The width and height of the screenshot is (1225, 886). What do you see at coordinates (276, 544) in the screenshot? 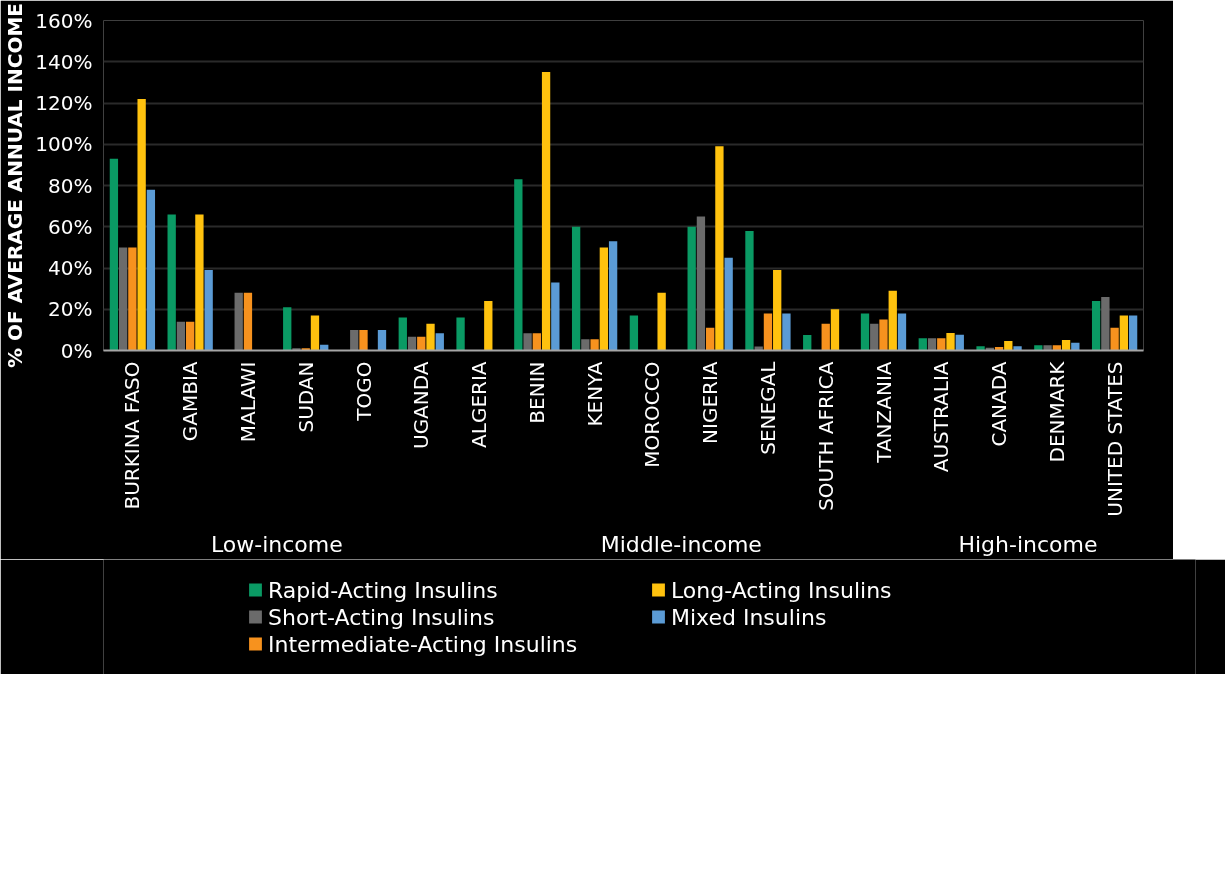
I see `text: Low-income` at bounding box center [276, 544].